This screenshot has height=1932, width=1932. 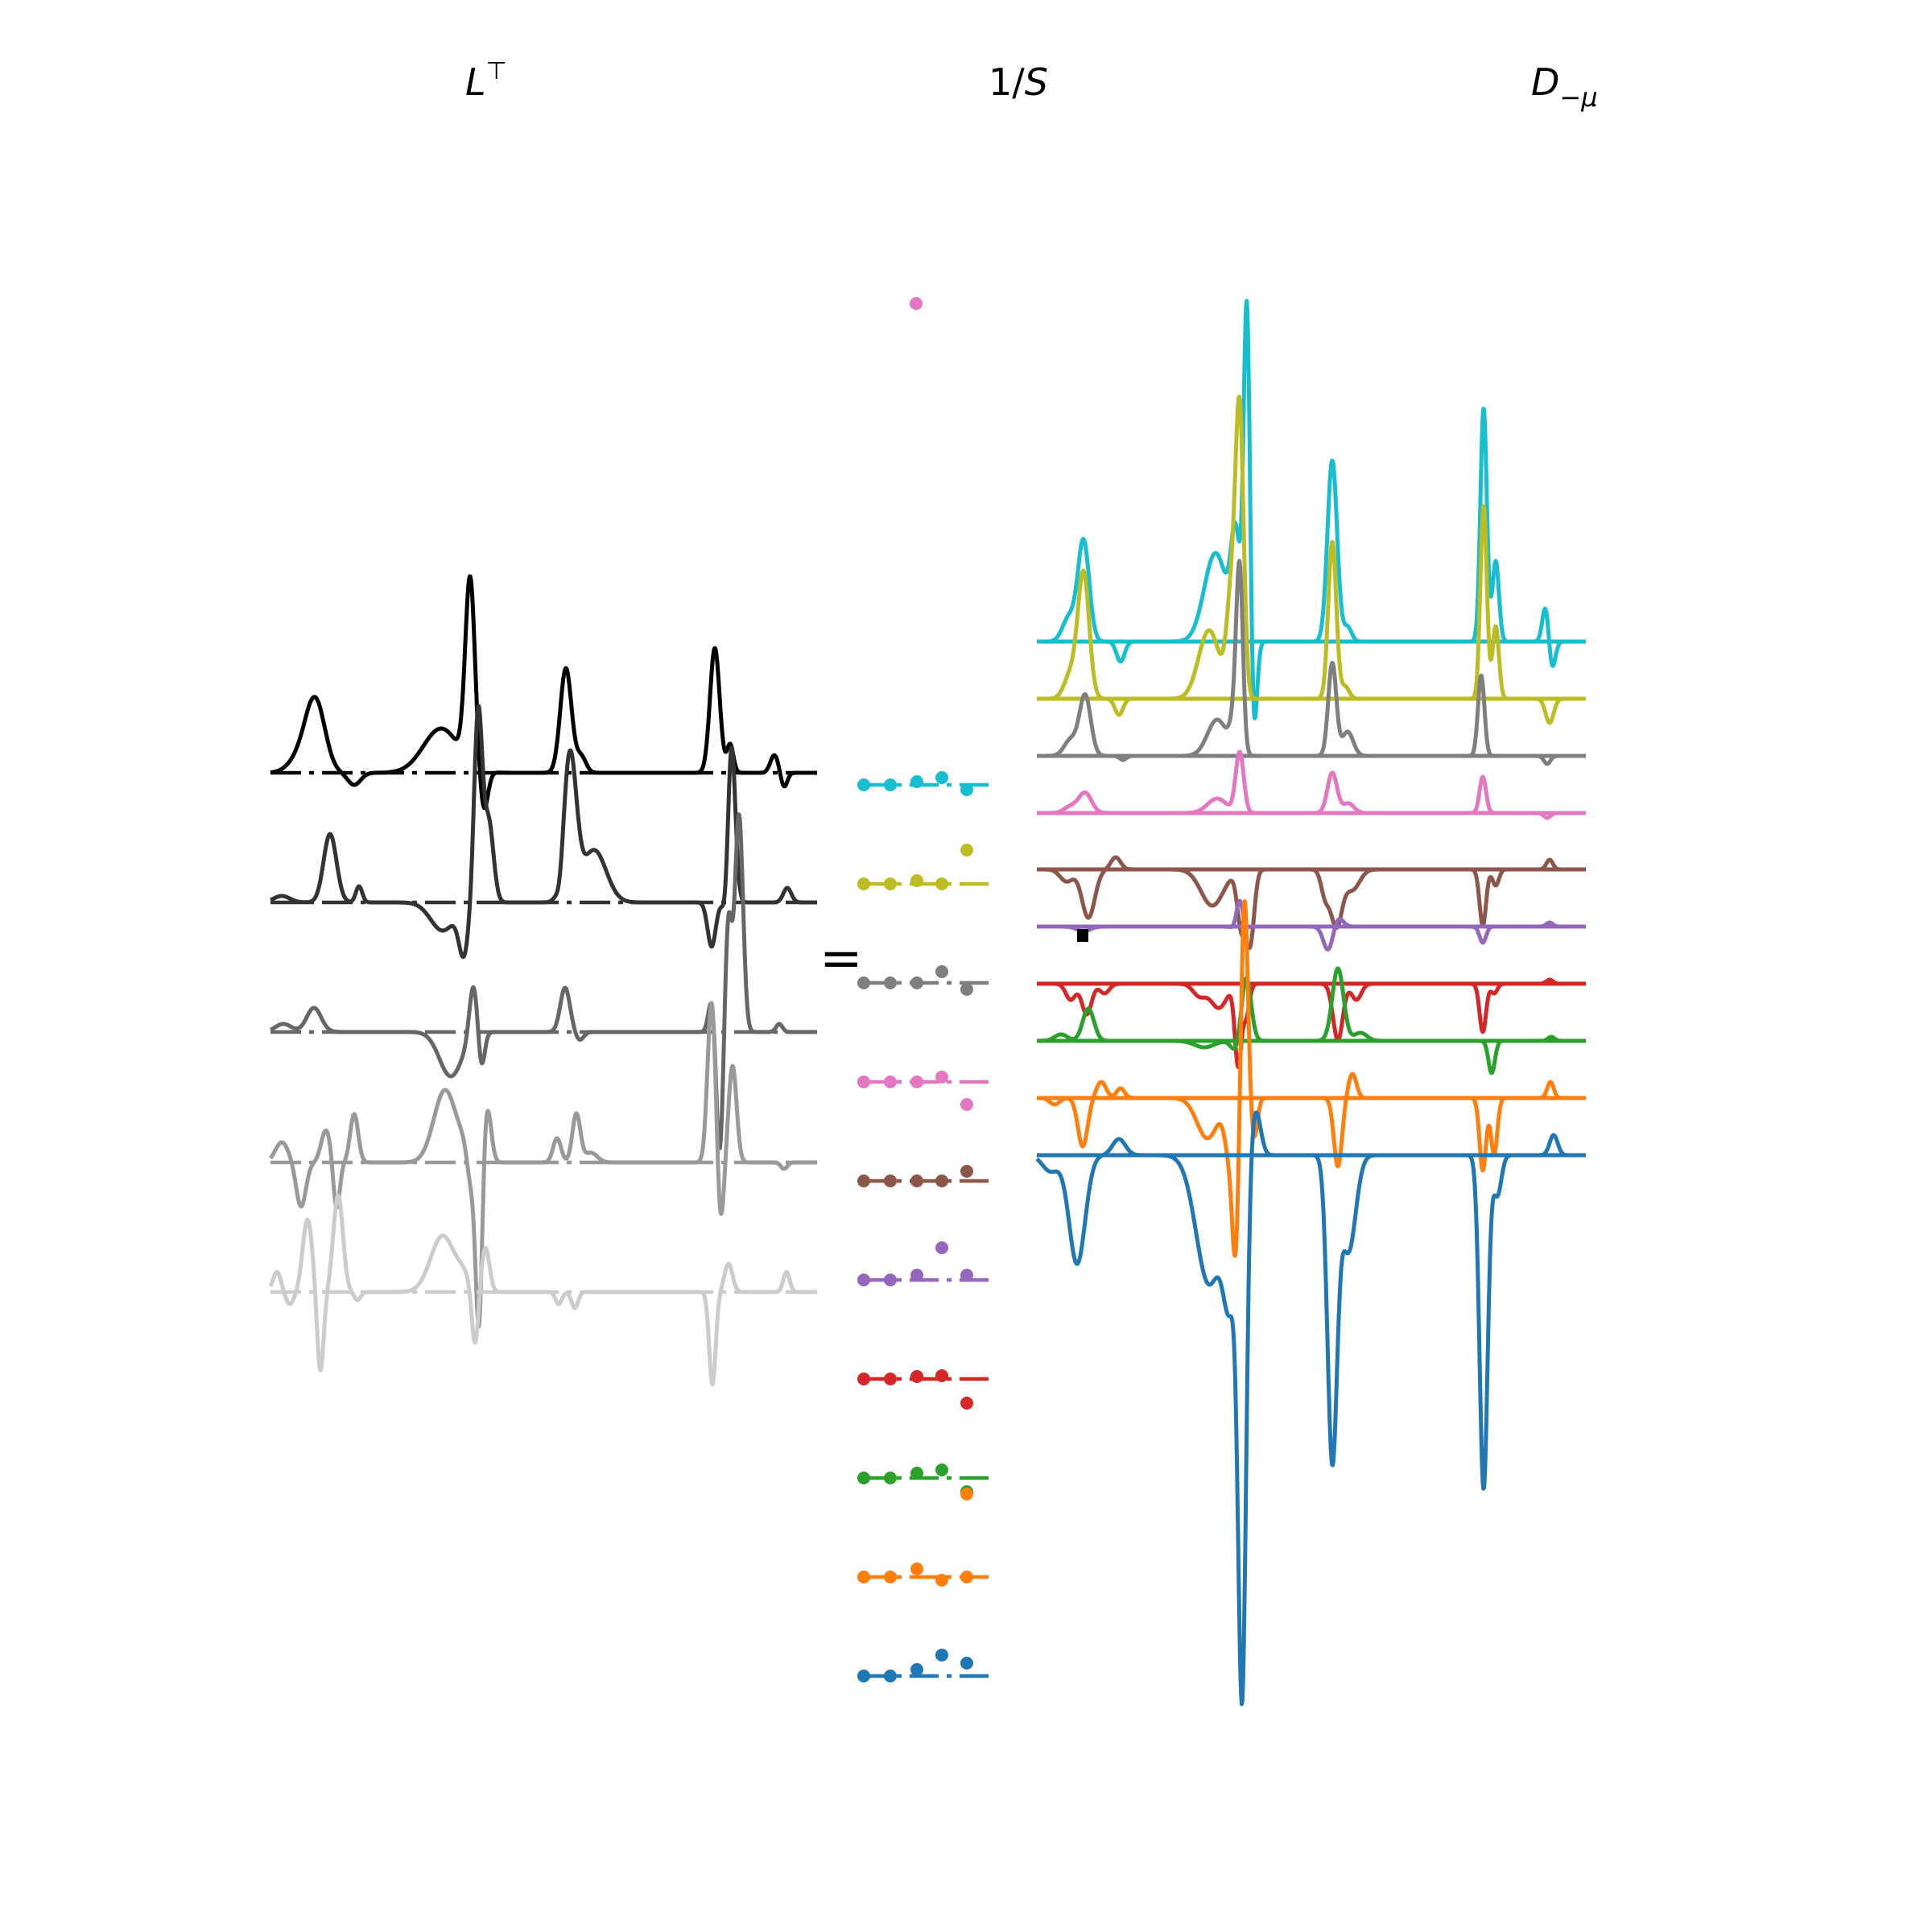 I want to click on left-panel, so click(x=543, y=980).